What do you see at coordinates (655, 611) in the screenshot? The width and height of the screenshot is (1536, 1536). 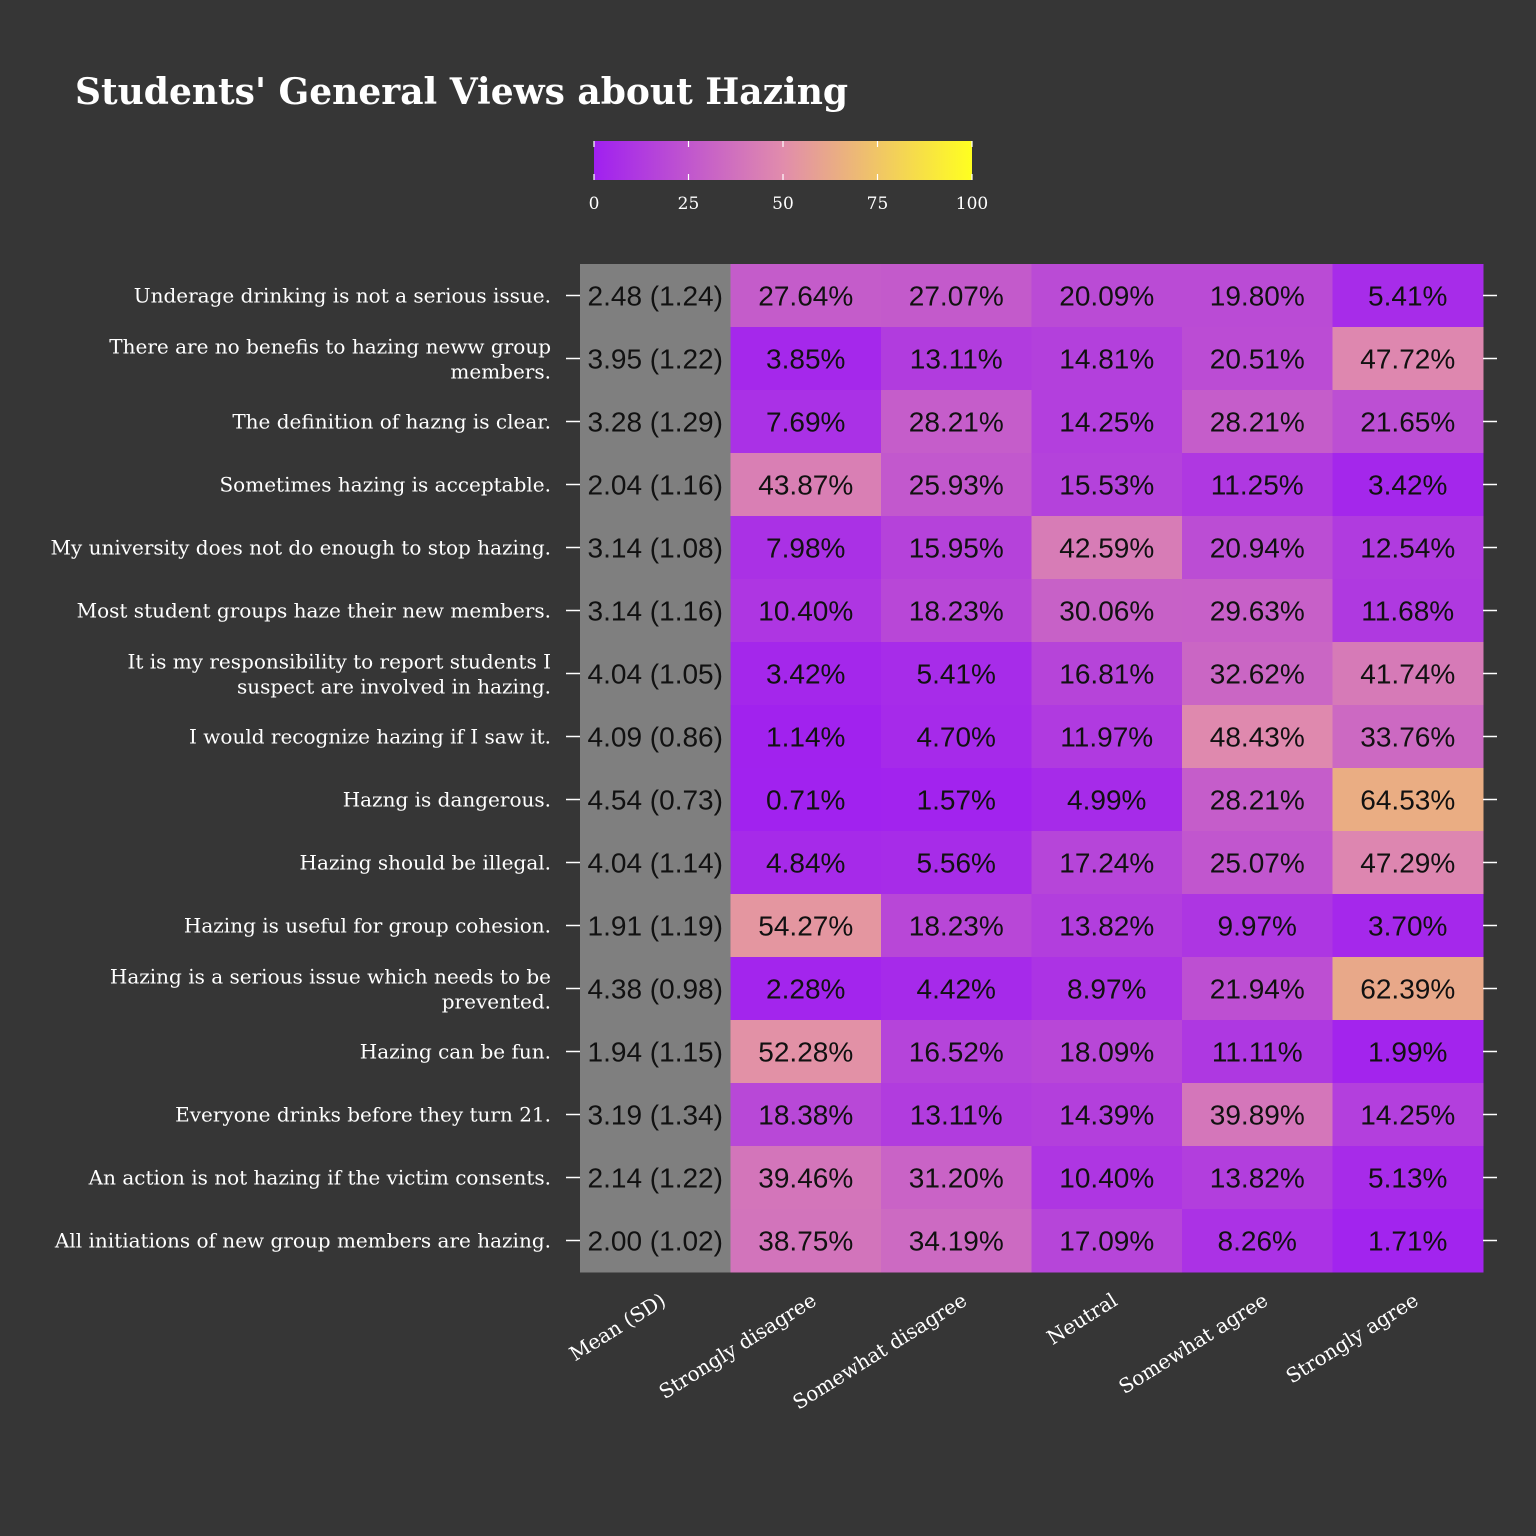 I see `mean-sd-label: 3.14 (1.16)` at bounding box center [655, 611].